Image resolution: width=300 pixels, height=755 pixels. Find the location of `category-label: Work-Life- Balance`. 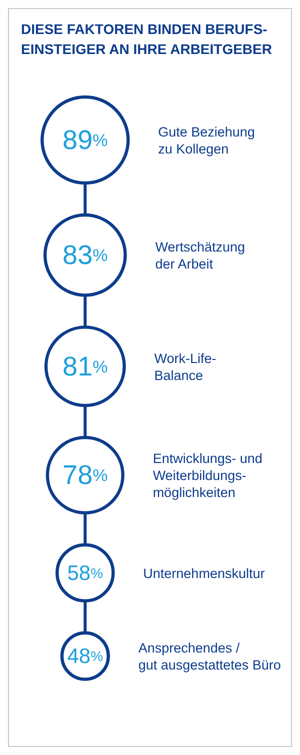

category-label: Work-Life- Balance is located at coordinates (185, 366).